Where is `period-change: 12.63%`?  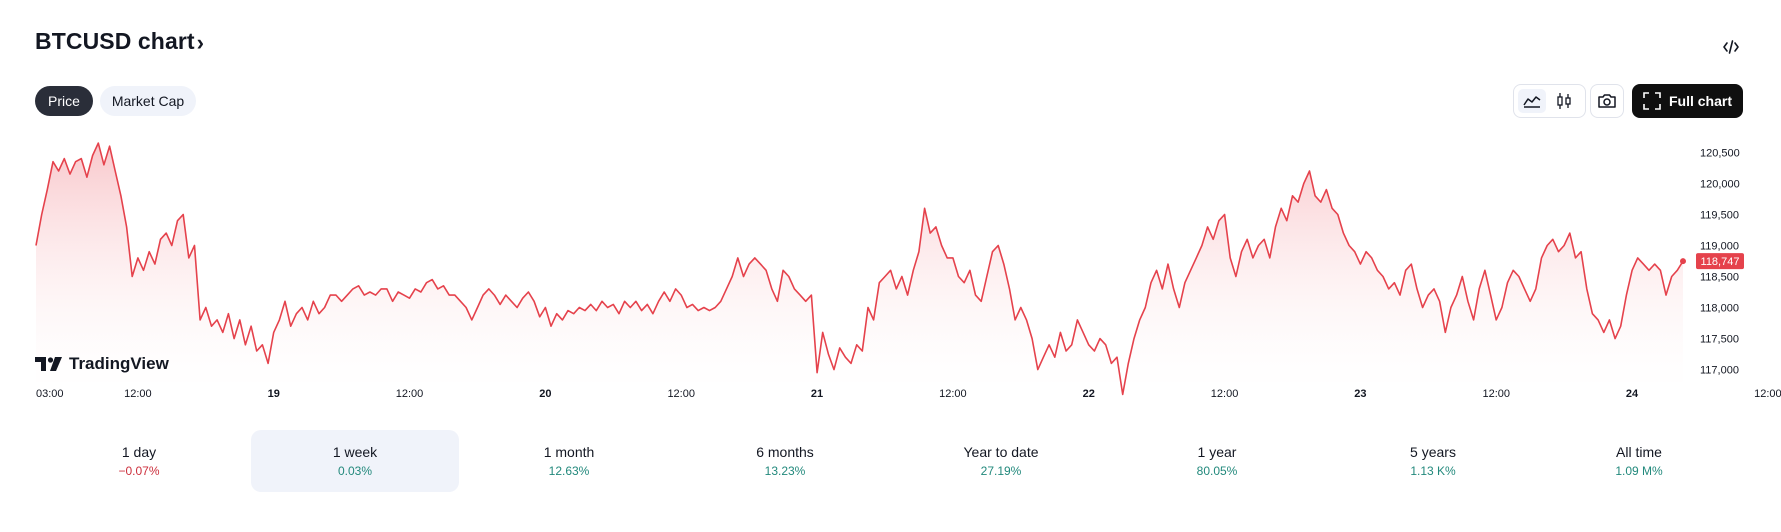
period-change: 12.63% is located at coordinates (569, 471).